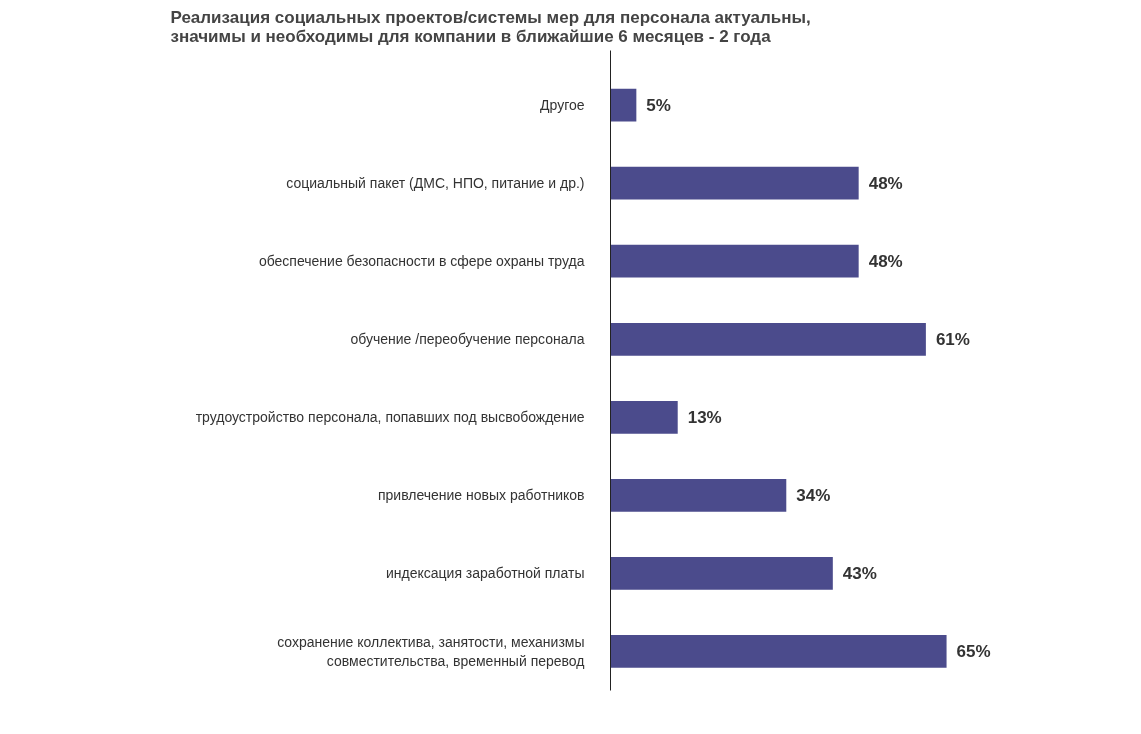 This screenshot has height=734, width=1141. What do you see at coordinates (421, 261) in the screenshot?
I see `y-tick-label: обеспечение безопасности в сфере охраны труда` at bounding box center [421, 261].